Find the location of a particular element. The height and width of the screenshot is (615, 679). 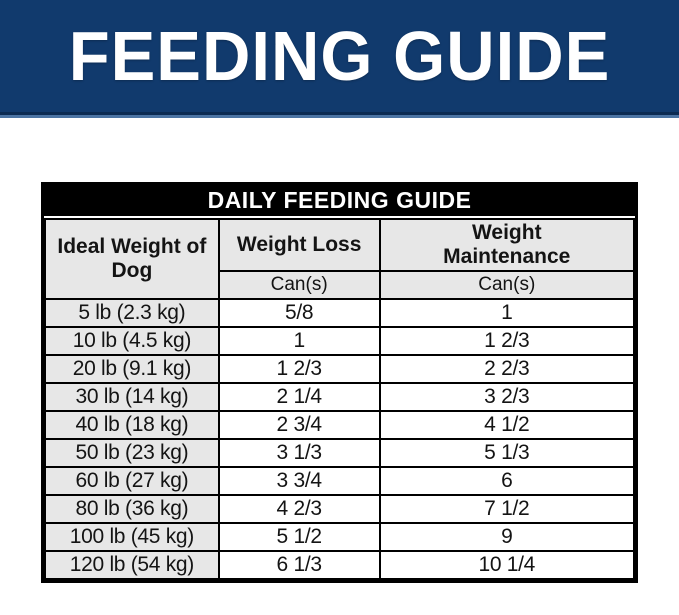

column-header-weight-maintenance: Weight Maintenance is located at coordinates (507, 245).